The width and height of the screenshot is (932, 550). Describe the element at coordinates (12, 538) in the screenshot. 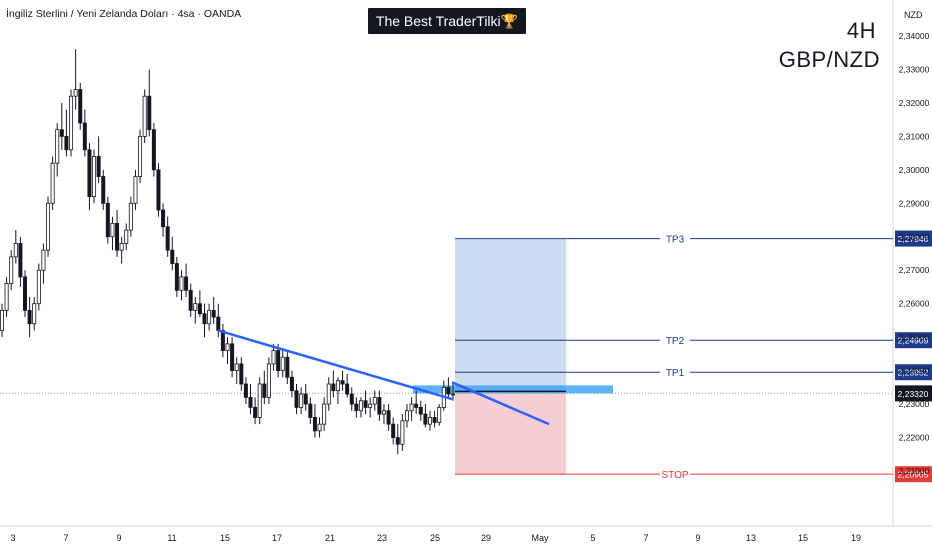

I see `x-tick-label: 3` at that location.